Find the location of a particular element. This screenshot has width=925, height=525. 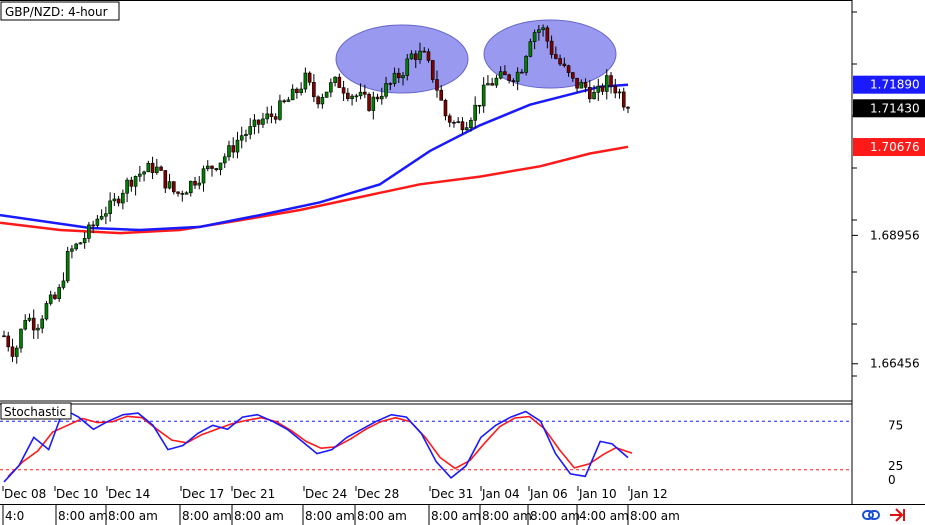

date-tick-label: Dec 31 is located at coordinates (452, 494).